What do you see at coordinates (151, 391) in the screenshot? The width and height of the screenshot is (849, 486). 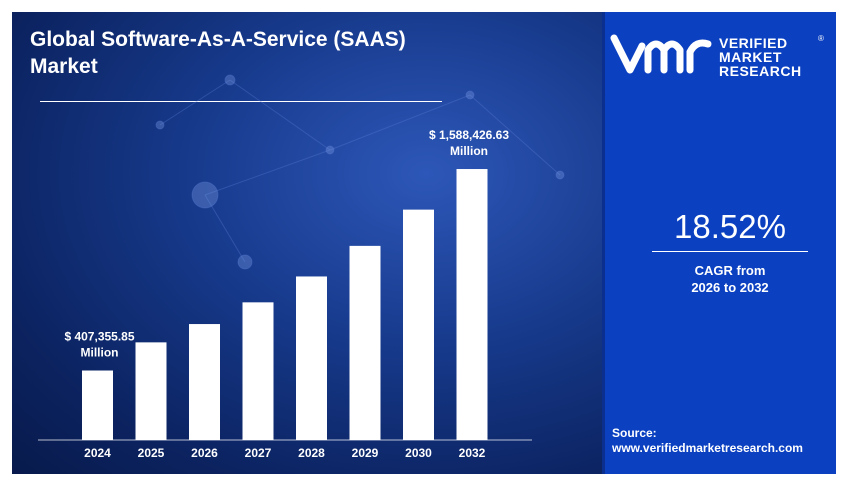 I see `bar-2025` at bounding box center [151, 391].